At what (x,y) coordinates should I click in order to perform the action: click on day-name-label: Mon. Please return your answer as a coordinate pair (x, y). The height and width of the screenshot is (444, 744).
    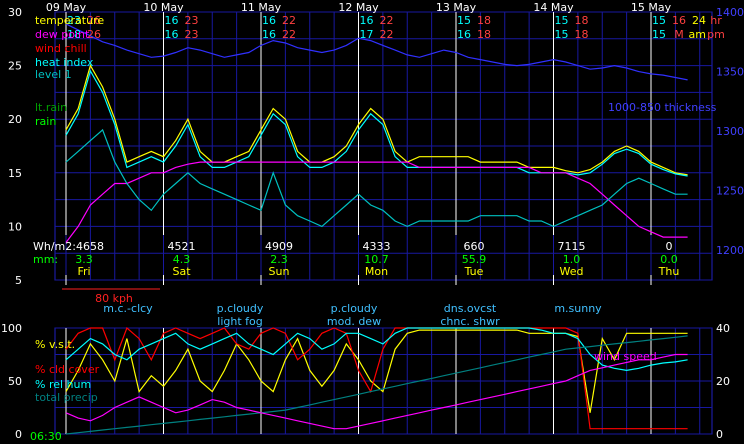
    Looking at the image, I should click on (376, 271).